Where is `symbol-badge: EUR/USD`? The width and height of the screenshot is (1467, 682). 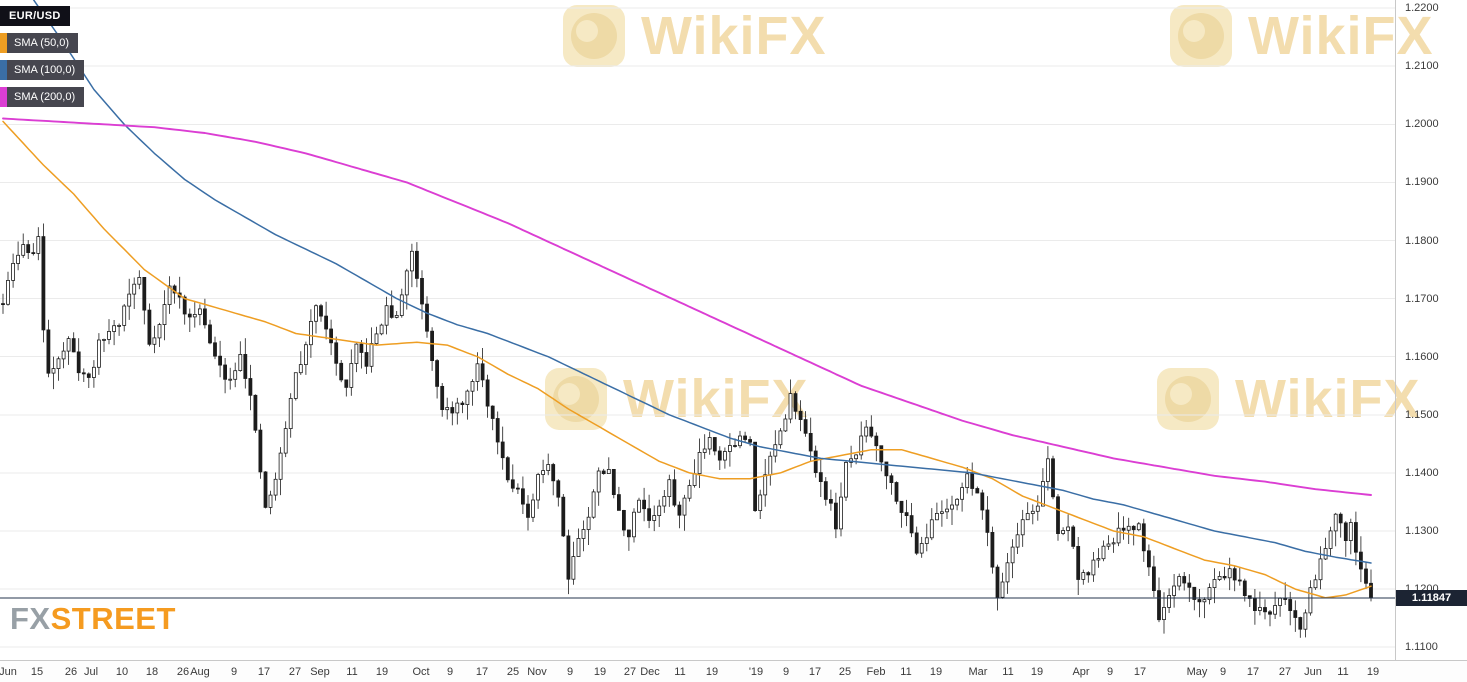
symbol-badge: EUR/USD is located at coordinates (35, 16).